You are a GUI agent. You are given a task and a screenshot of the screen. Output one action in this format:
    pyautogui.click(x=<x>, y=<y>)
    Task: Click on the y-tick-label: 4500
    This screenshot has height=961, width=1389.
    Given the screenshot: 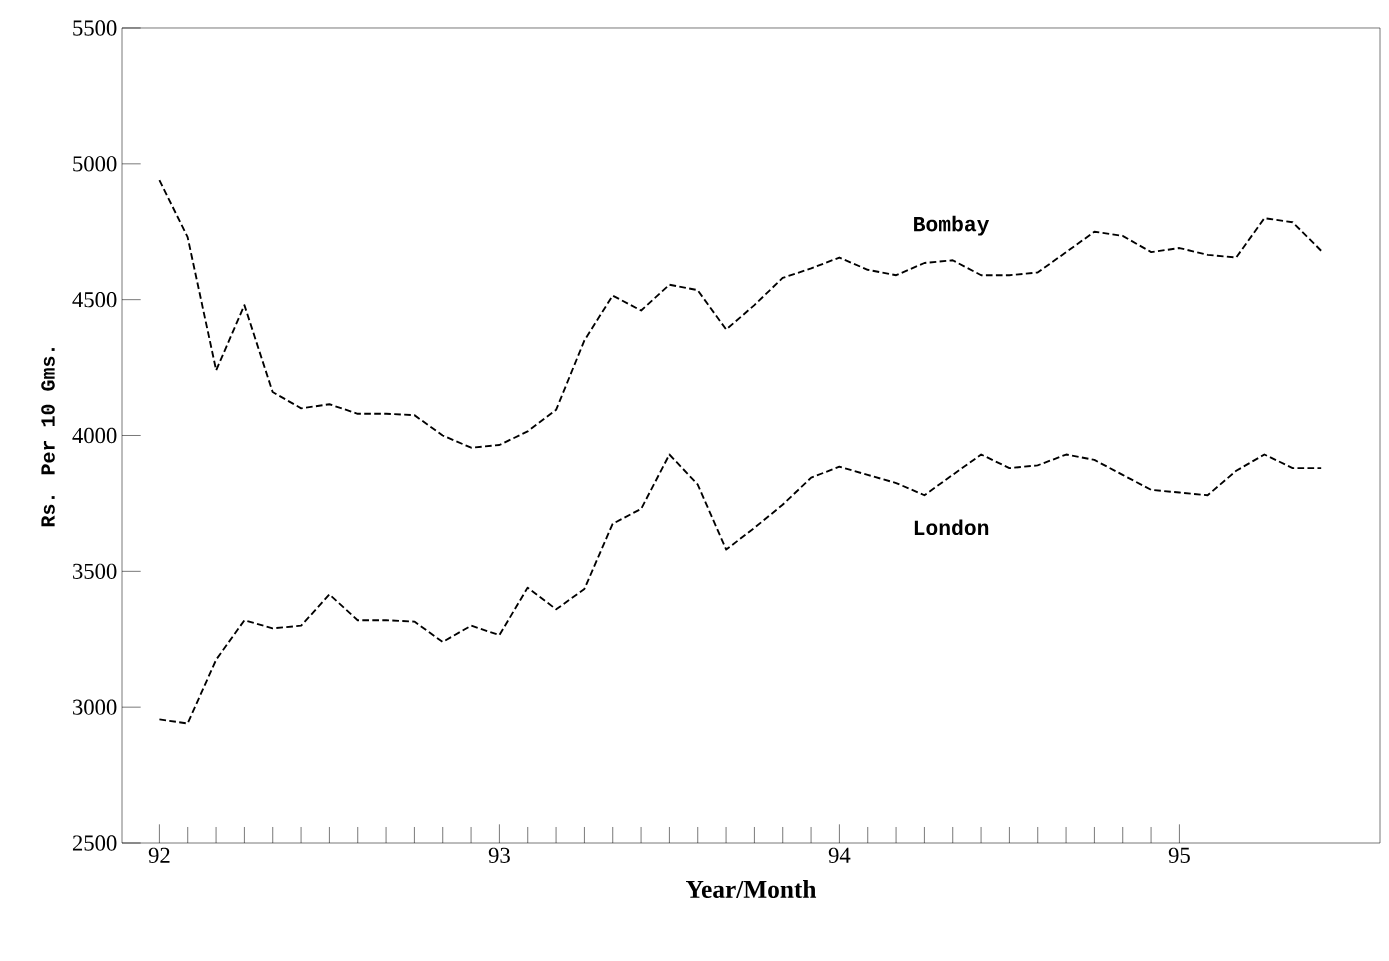 What is the action you would take?
    pyautogui.click(x=94, y=300)
    